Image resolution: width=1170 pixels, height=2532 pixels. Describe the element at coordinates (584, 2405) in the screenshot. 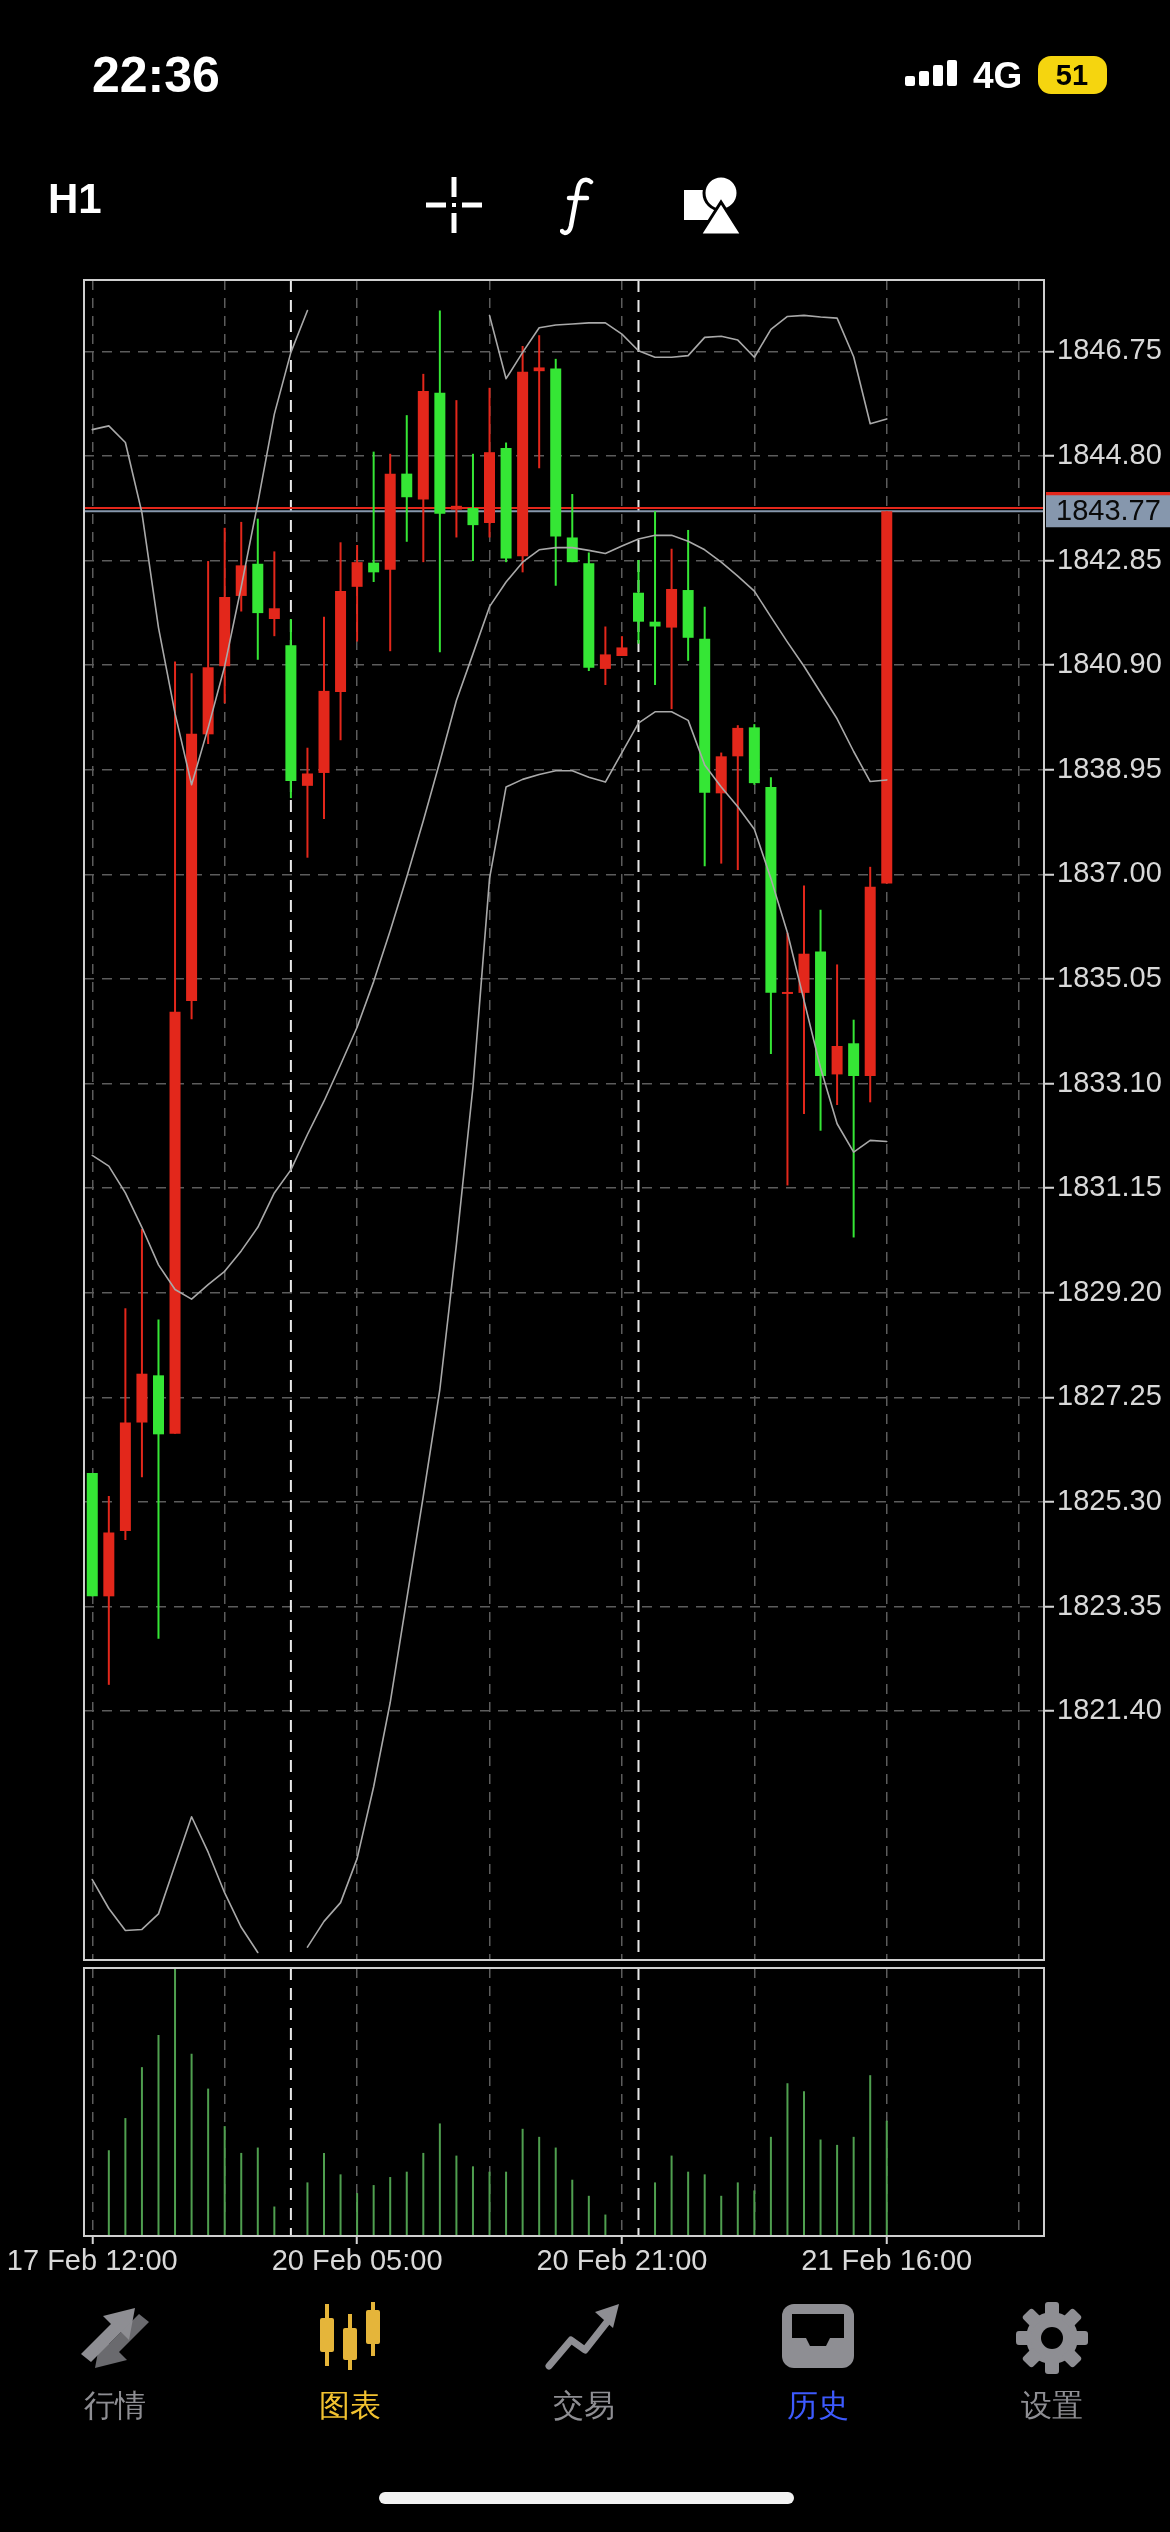

I see `text: 交易` at that location.